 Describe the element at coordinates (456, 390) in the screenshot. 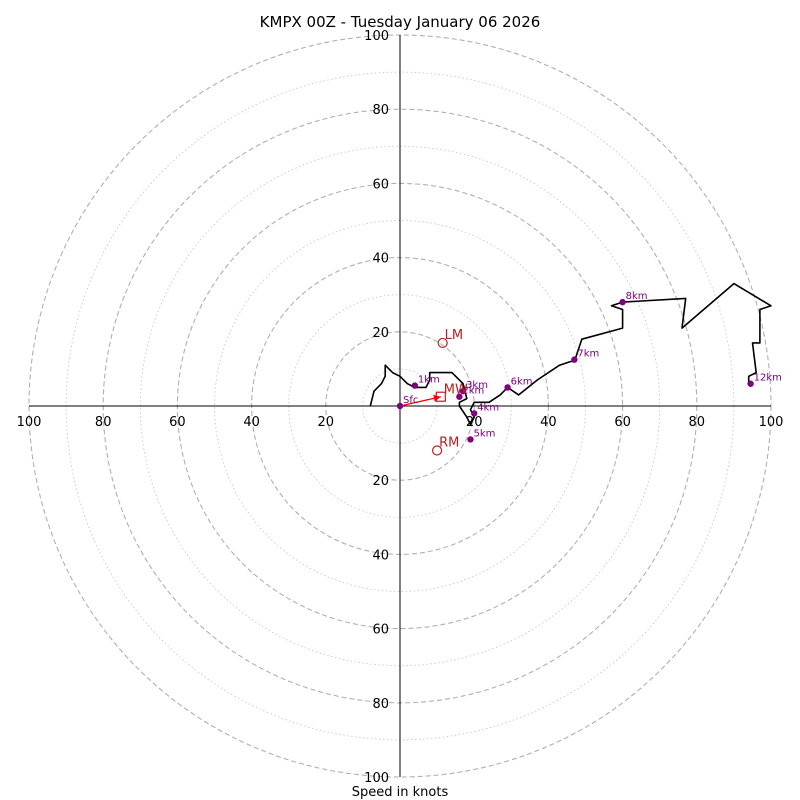

I see `mean-wind-label: MW` at that location.